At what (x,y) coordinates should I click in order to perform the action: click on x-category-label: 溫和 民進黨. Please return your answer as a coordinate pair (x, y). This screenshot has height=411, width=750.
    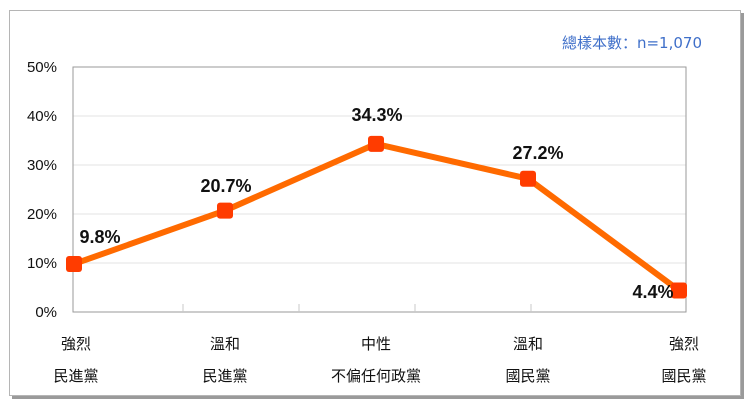
    Looking at the image, I should click on (225, 360).